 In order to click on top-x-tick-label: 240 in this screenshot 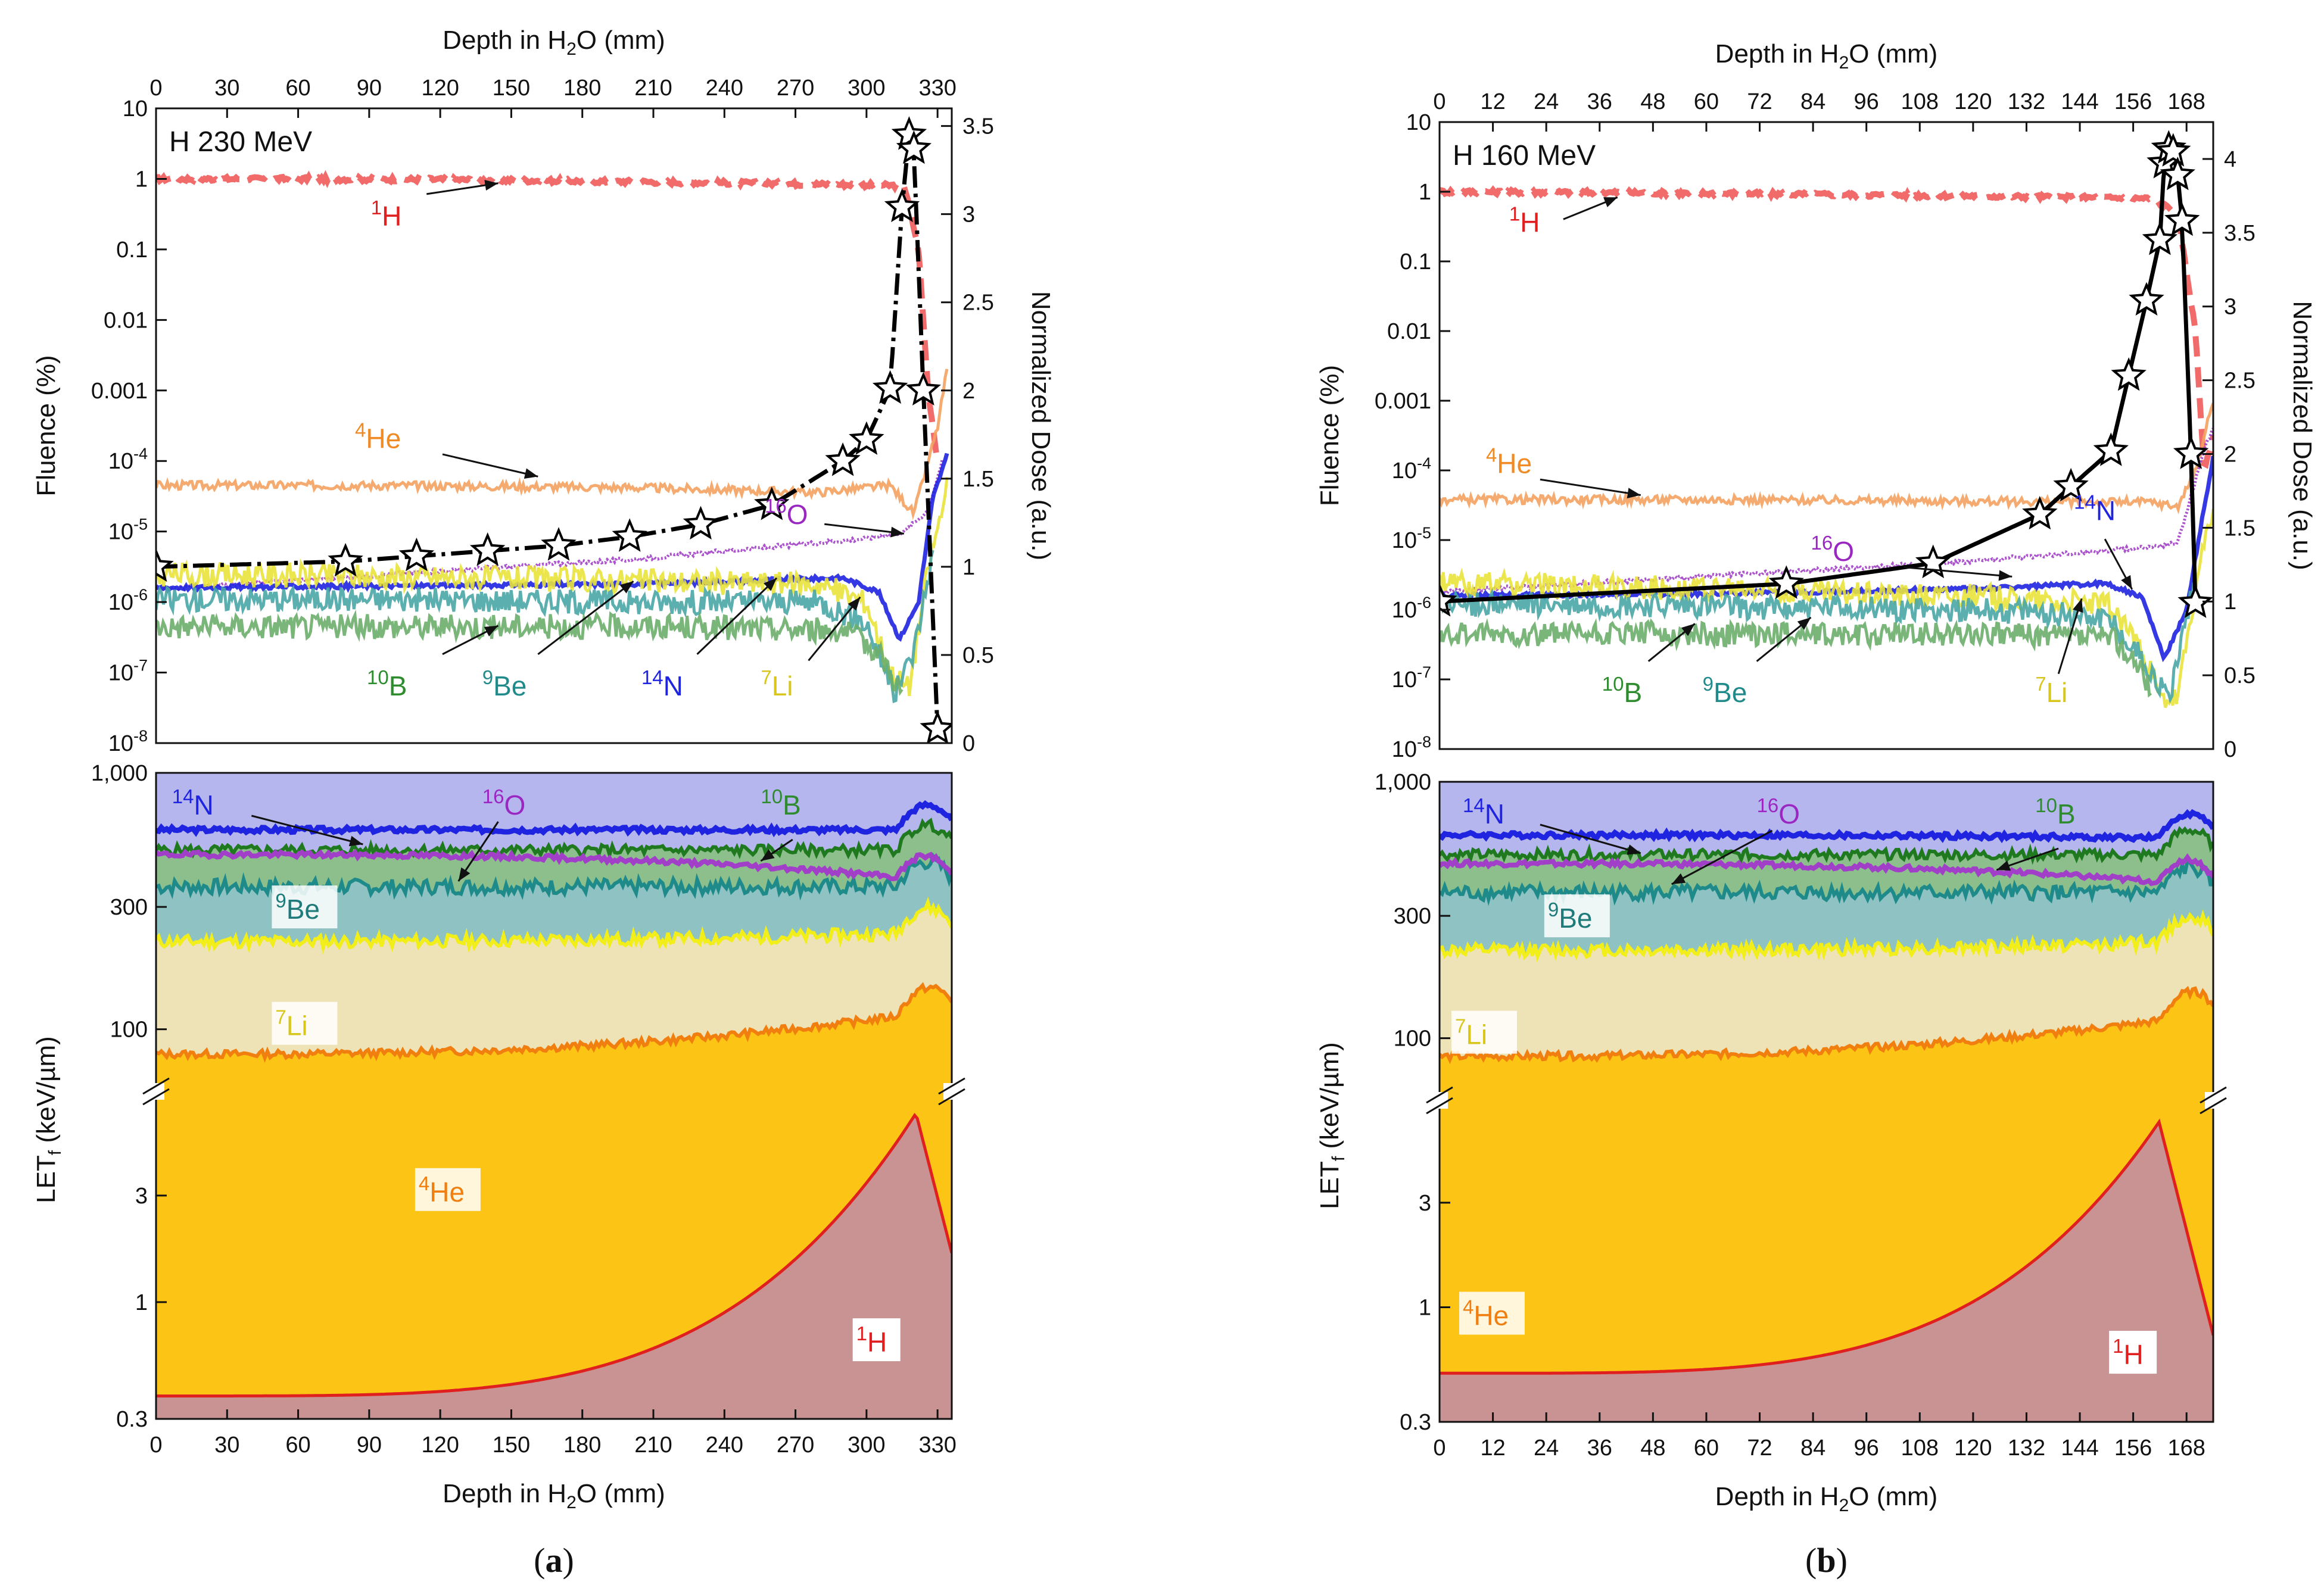, I will do `click(724, 88)`.